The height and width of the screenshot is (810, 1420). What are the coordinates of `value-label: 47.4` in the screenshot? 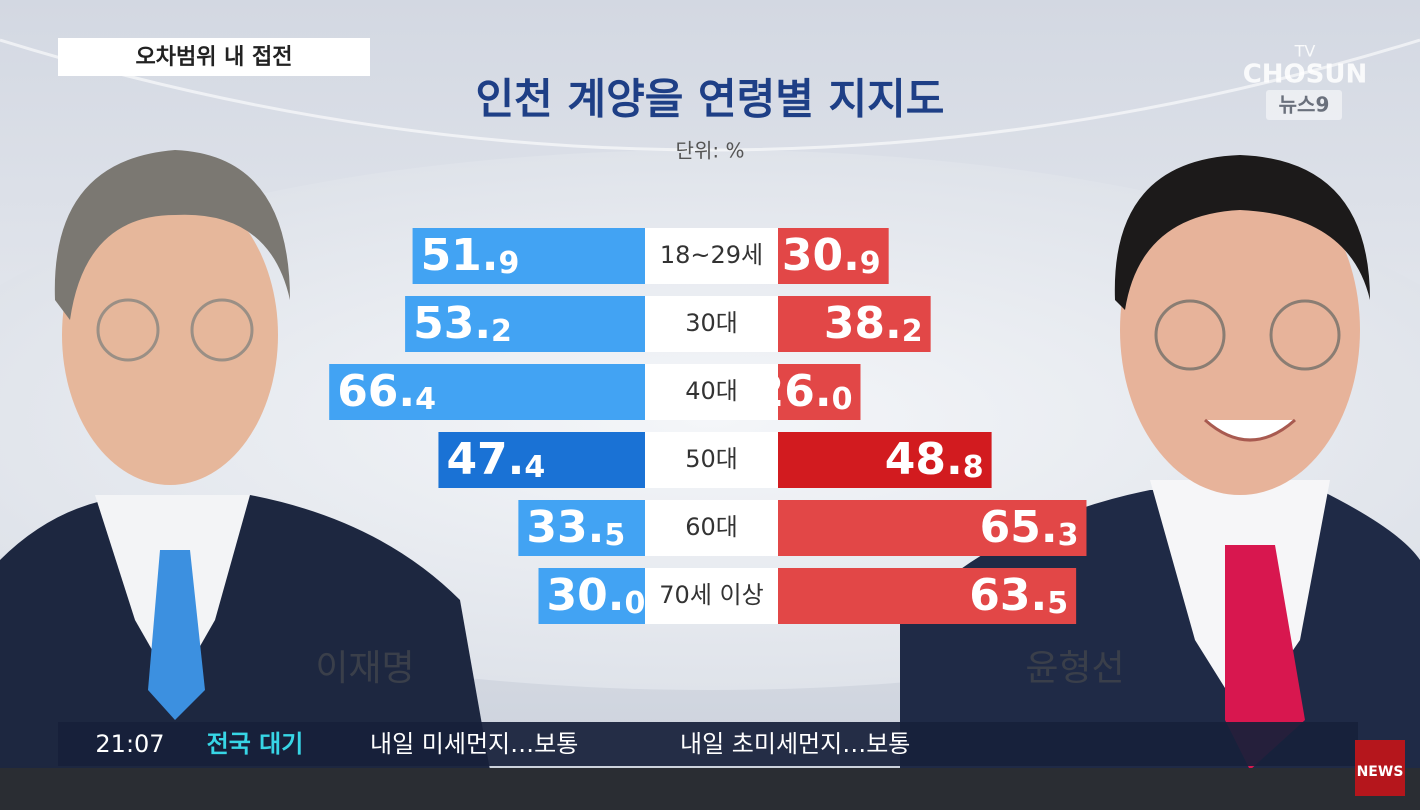 It's located at (495, 459).